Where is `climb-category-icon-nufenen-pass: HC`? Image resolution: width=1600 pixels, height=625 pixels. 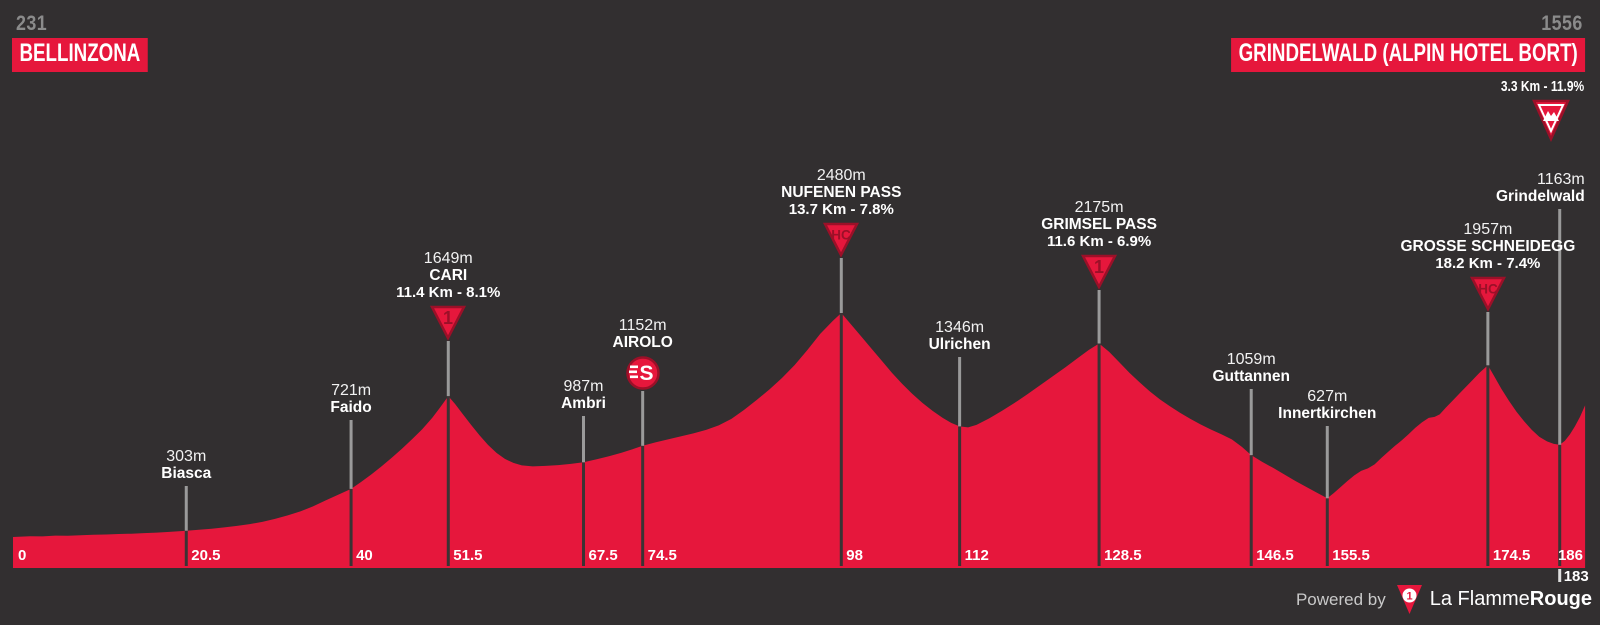
climb-category-icon-nufenen-pass: HC is located at coordinates (841, 239).